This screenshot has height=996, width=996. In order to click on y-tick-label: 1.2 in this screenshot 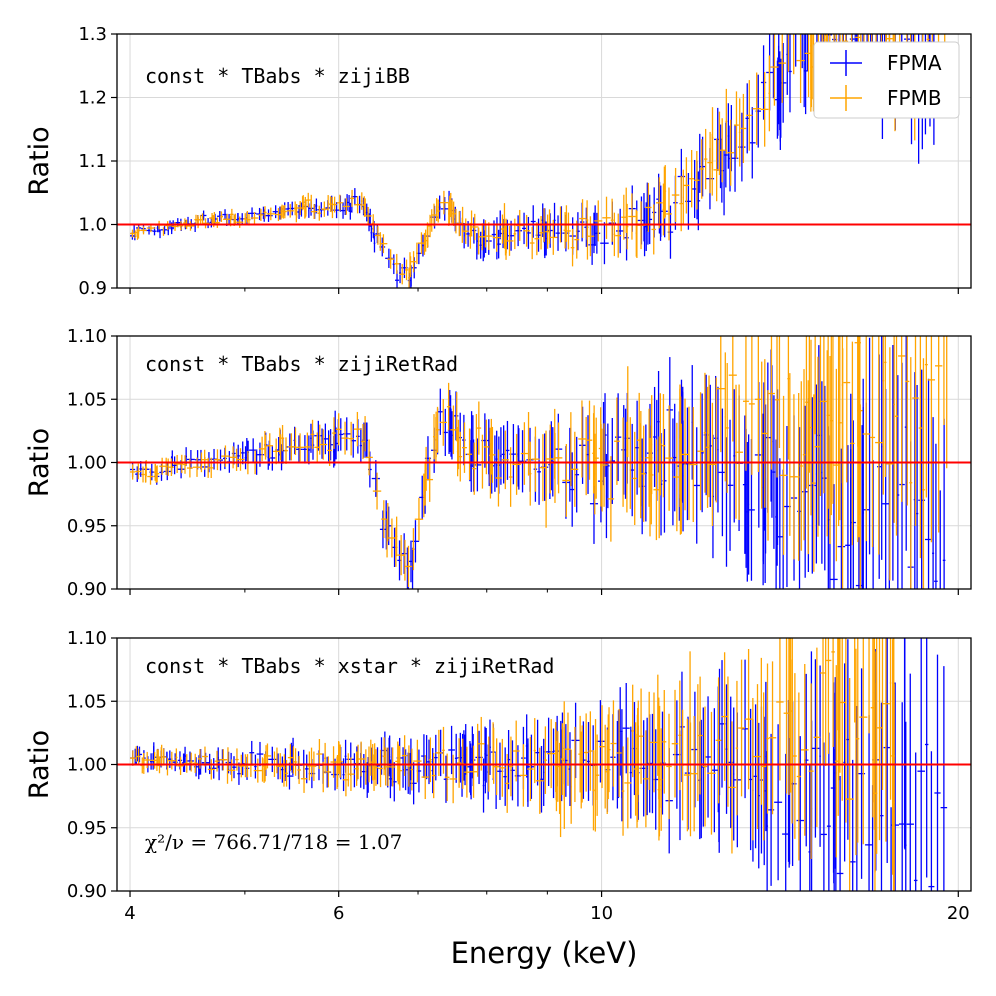, I will do `click(92, 98)`.